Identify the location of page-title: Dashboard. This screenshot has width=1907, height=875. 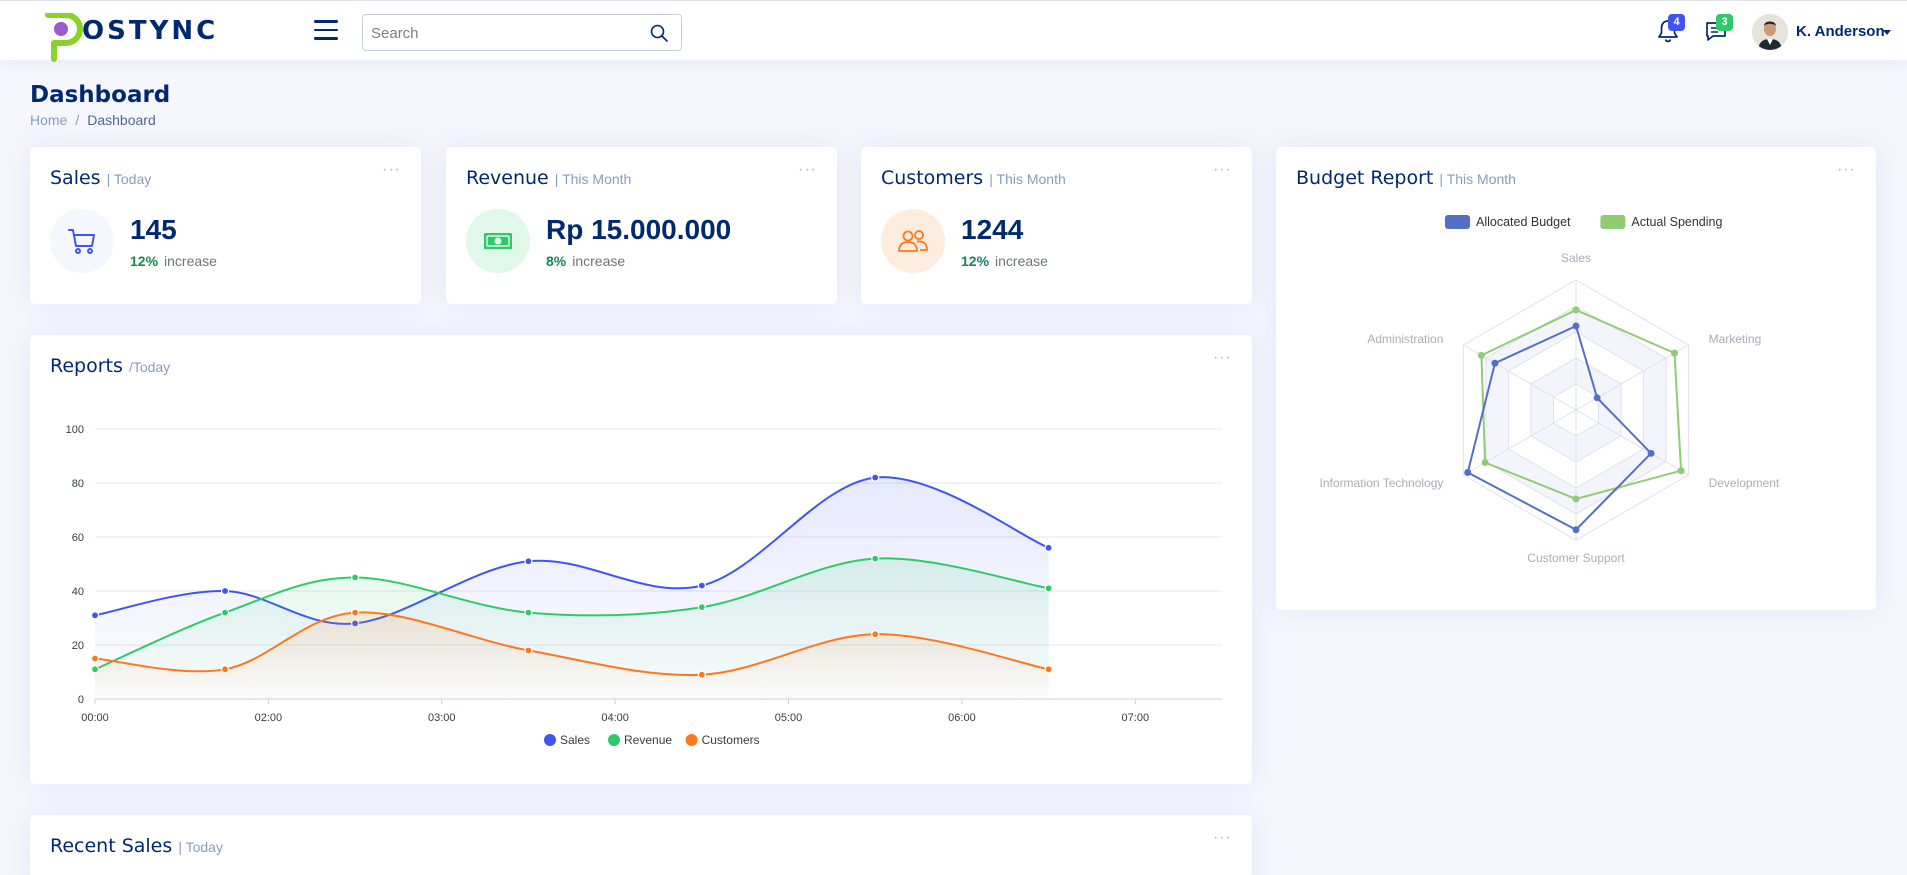
(100, 95).